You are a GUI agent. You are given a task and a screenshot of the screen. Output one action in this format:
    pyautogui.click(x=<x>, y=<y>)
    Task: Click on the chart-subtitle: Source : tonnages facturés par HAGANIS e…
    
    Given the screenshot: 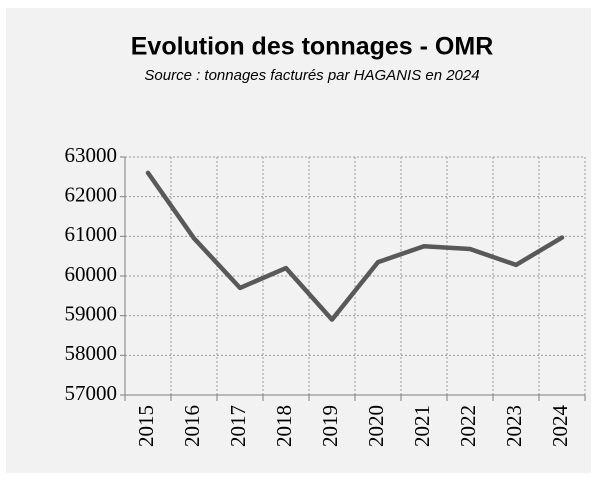 What is the action you would take?
    pyautogui.click(x=311, y=75)
    